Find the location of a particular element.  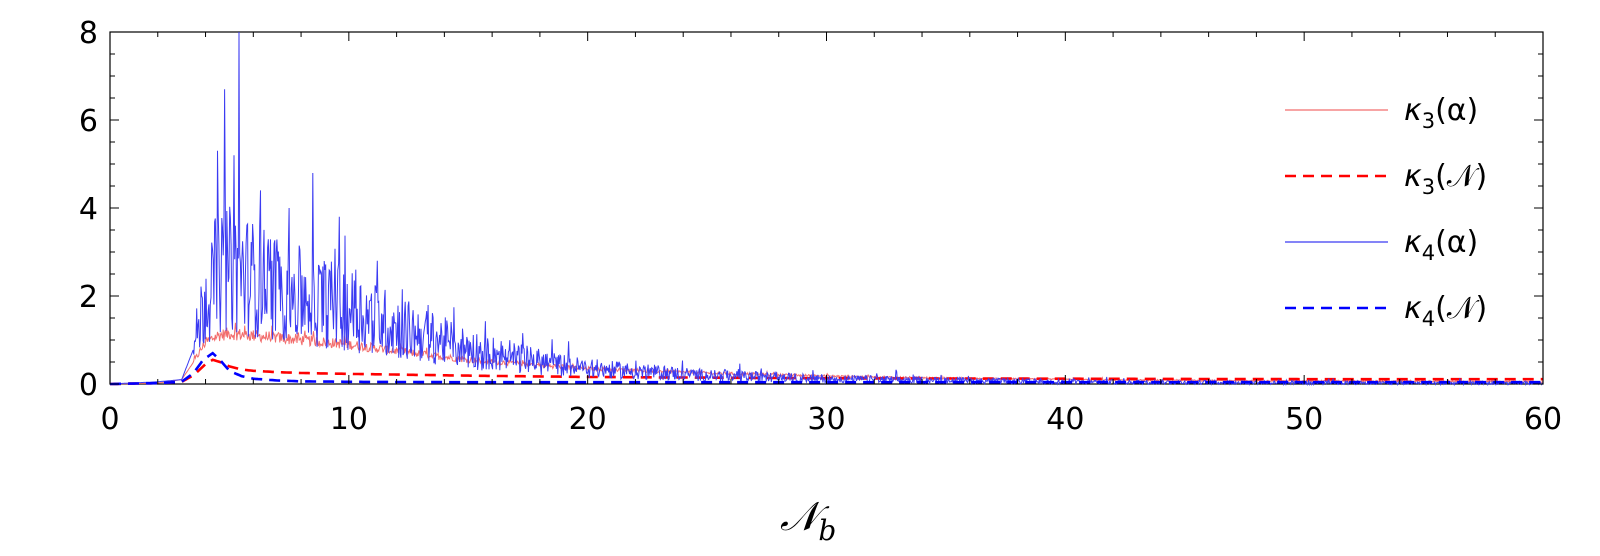

legend-label-0: κ3(α) is located at coordinates (1441, 113).